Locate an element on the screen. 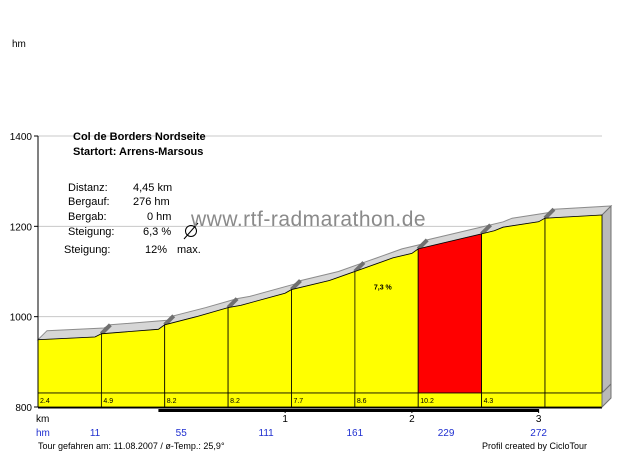 The width and height of the screenshot is (640, 452). hm-value-label: 161 is located at coordinates (355, 433).